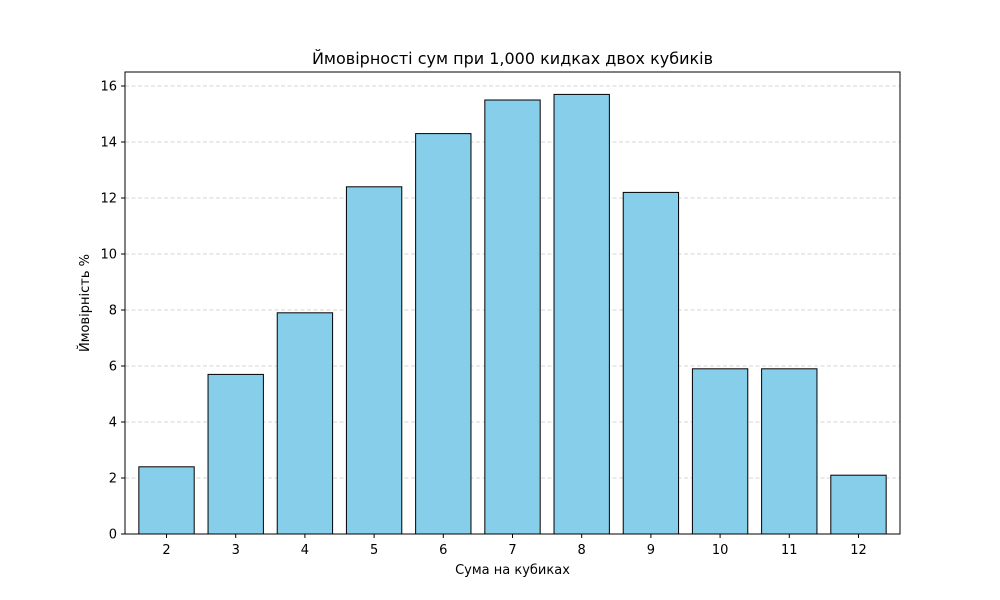 This screenshot has height=600, width=1000. I want to click on x-tick-label: 5, so click(374, 550).